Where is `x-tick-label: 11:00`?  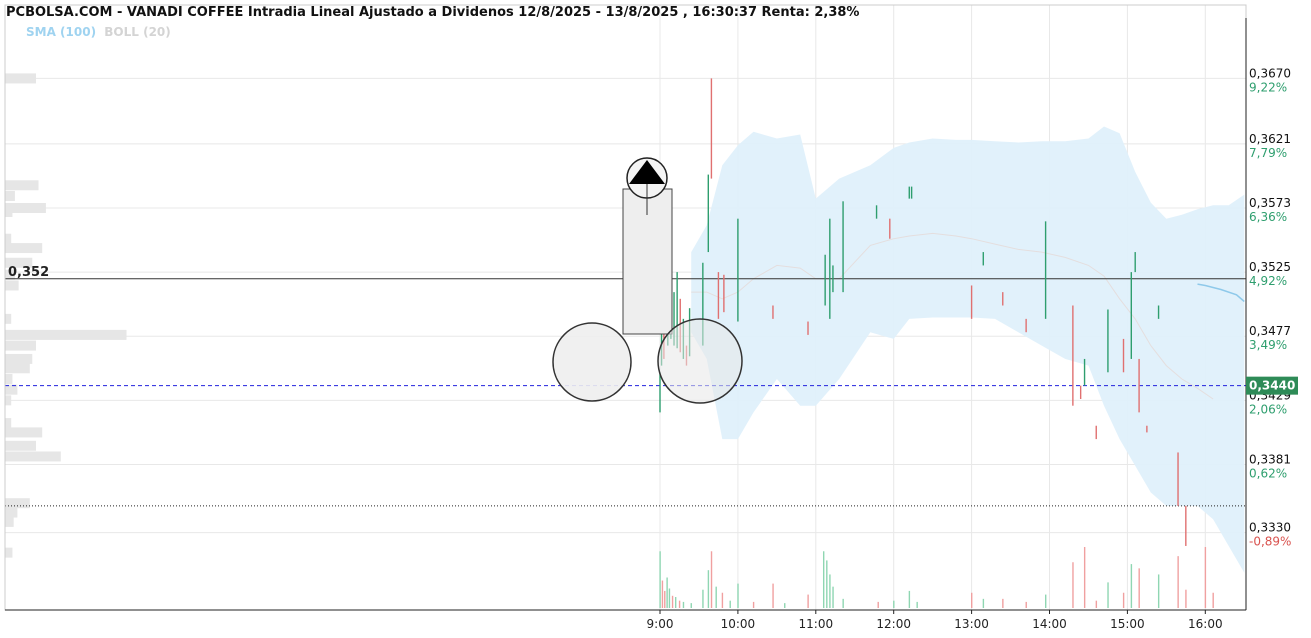
x-tick-label: 11:00 is located at coordinates (816, 624).